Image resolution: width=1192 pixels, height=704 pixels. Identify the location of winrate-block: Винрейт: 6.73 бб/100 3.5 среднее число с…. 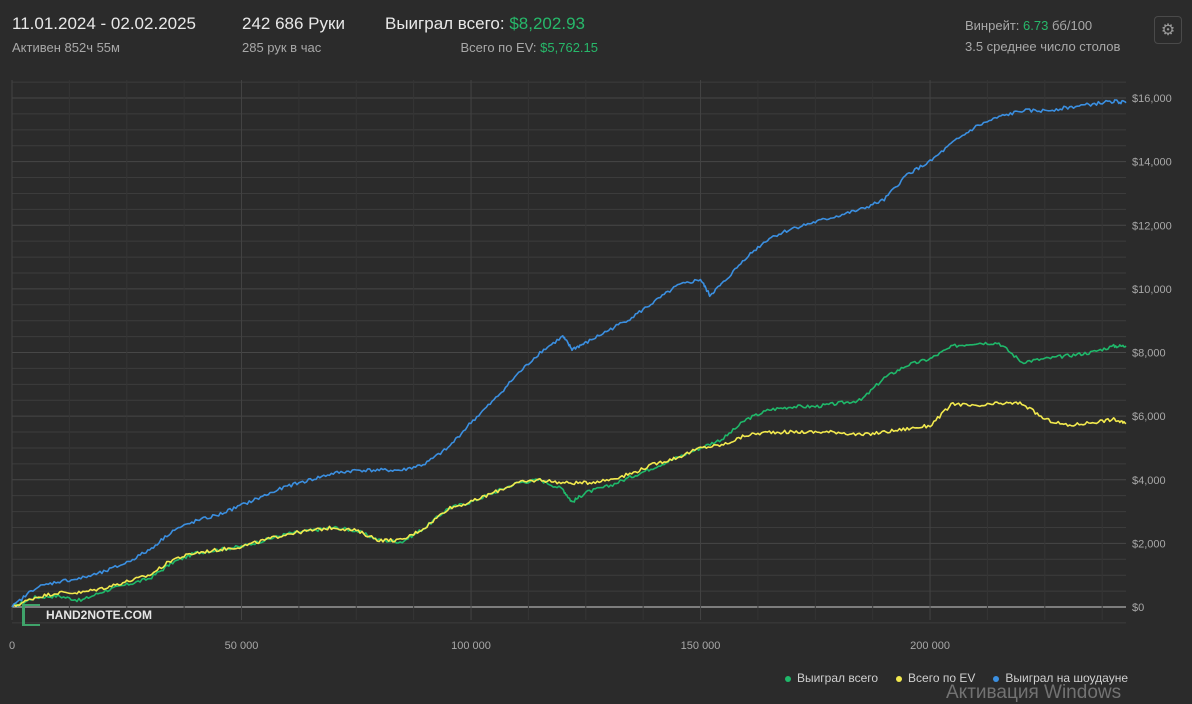
(1042, 34).